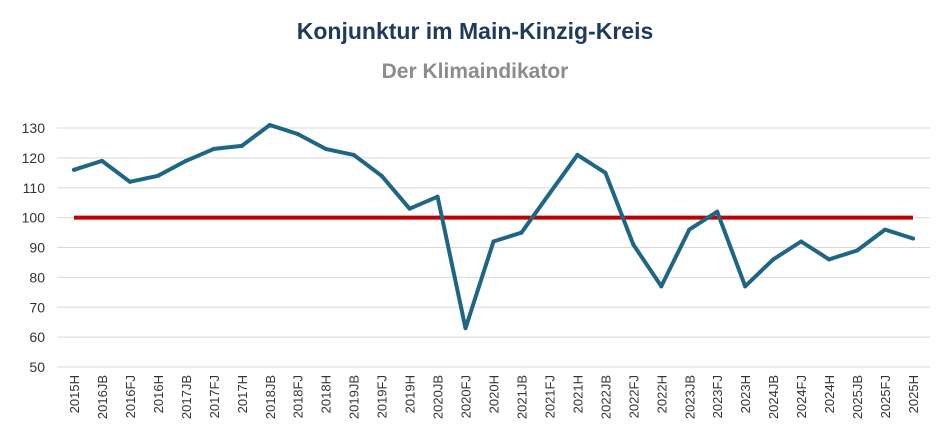 This screenshot has width=950, height=446. Describe the element at coordinates (801, 396) in the screenshot. I see `x-tick-label: 2024FJ` at that location.